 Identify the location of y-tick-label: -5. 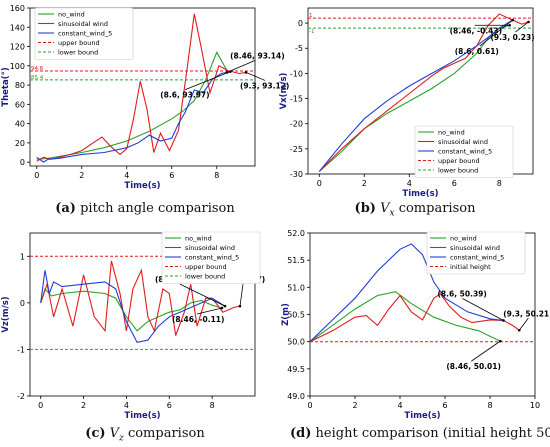
(299, 48).